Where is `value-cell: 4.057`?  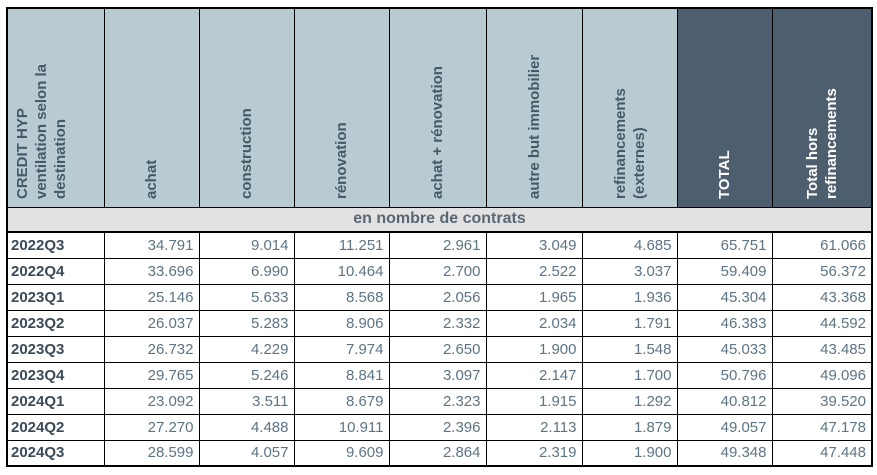 value-cell: 4.057 is located at coordinates (246, 453).